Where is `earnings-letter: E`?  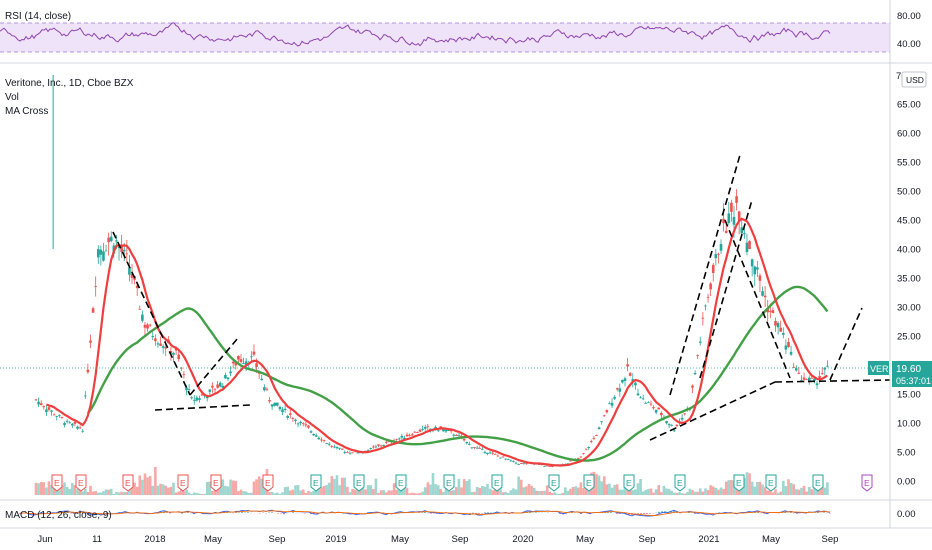
earnings-letter: E is located at coordinates (81, 483).